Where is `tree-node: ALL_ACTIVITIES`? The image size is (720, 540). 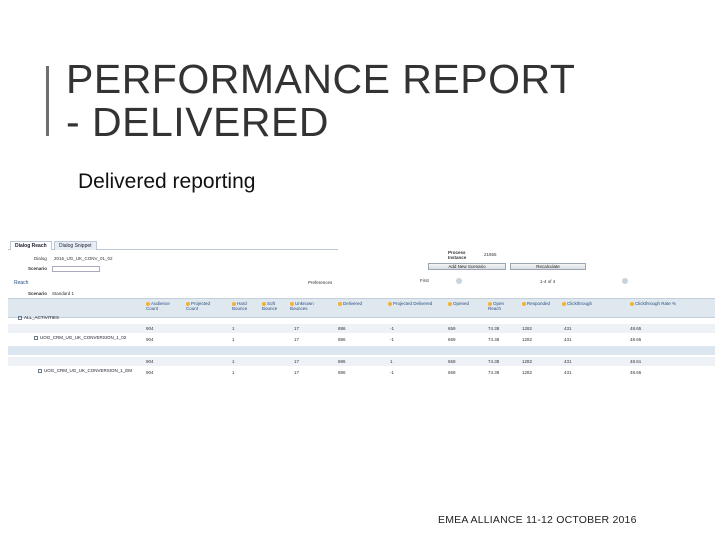
tree-node: ALL_ACTIVITIES is located at coordinates (38, 317).